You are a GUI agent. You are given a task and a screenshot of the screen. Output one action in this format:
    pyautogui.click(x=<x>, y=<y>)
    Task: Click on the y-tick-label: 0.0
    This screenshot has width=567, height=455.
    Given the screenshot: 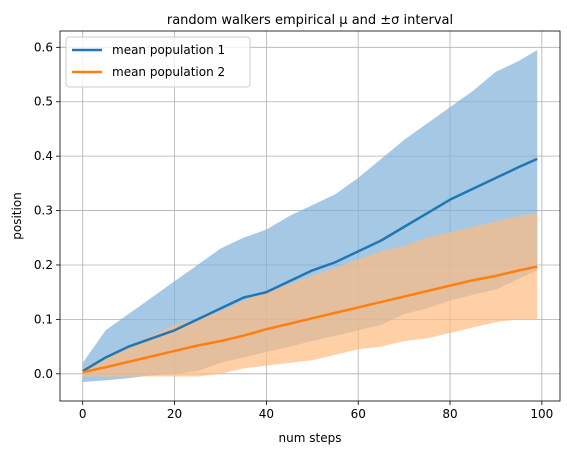 What is the action you would take?
    pyautogui.click(x=43, y=374)
    